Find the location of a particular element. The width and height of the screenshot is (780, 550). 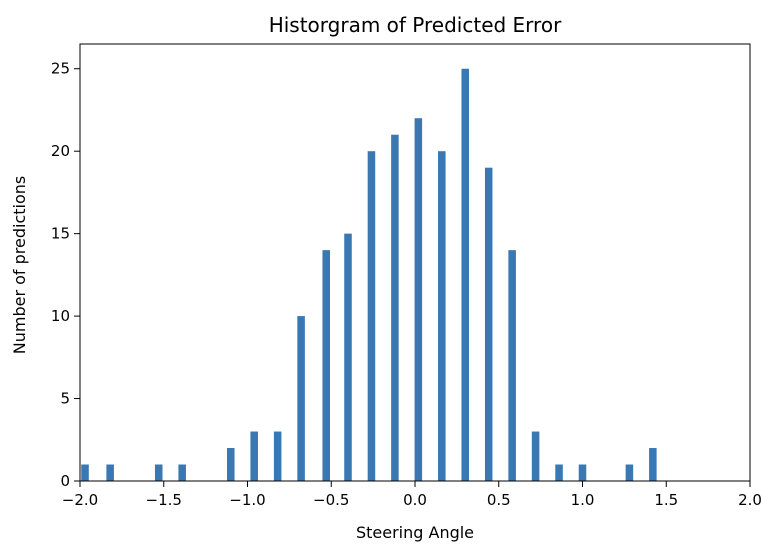

y-axis-label: Number of predictions is located at coordinates (19, 265).